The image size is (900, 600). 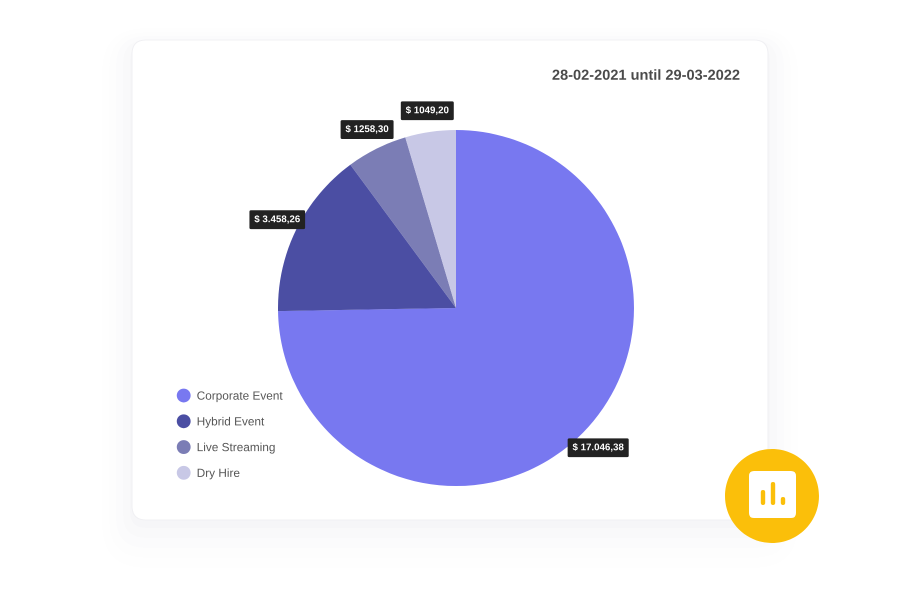 What do you see at coordinates (427, 110) in the screenshot?
I see `data-label: $ 1049,20` at bounding box center [427, 110].